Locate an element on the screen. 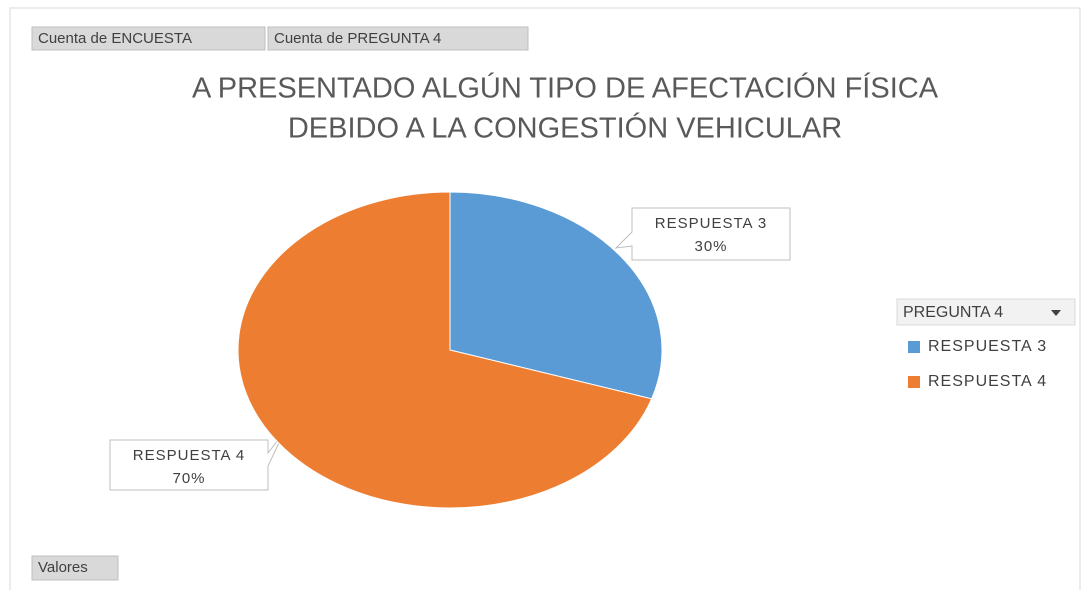 The width and height of the screenshot is (1087, 590). chart-title: DEBIDO A LA CONGESTIÓN VEHICULAR is located at coordinates (565, 128).